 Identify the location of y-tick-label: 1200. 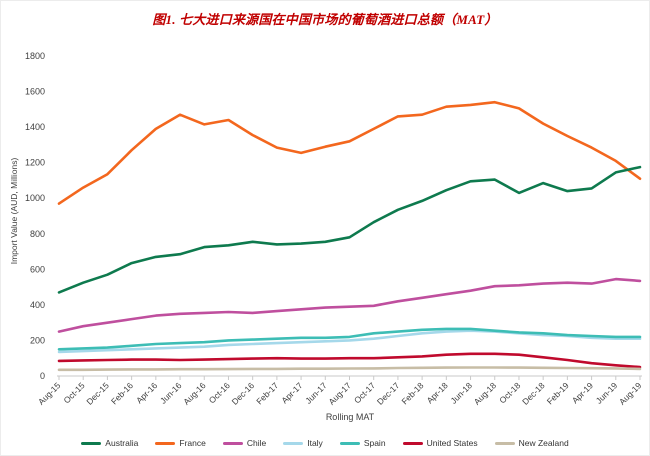
(35, 163).